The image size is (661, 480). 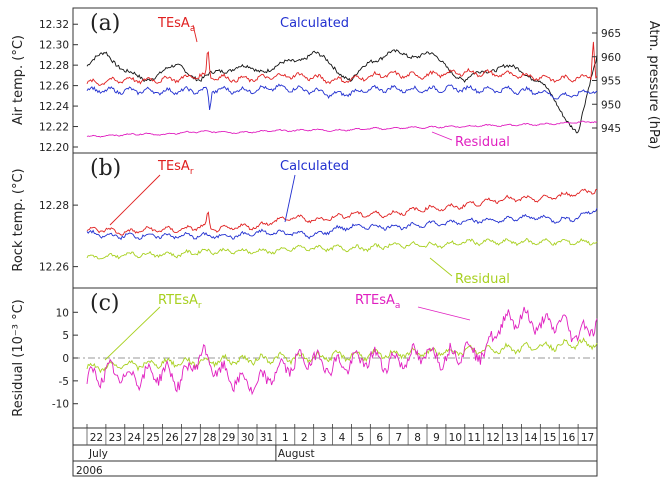 I want to click on panel-label-c: (c), so click(x=105, y=303).